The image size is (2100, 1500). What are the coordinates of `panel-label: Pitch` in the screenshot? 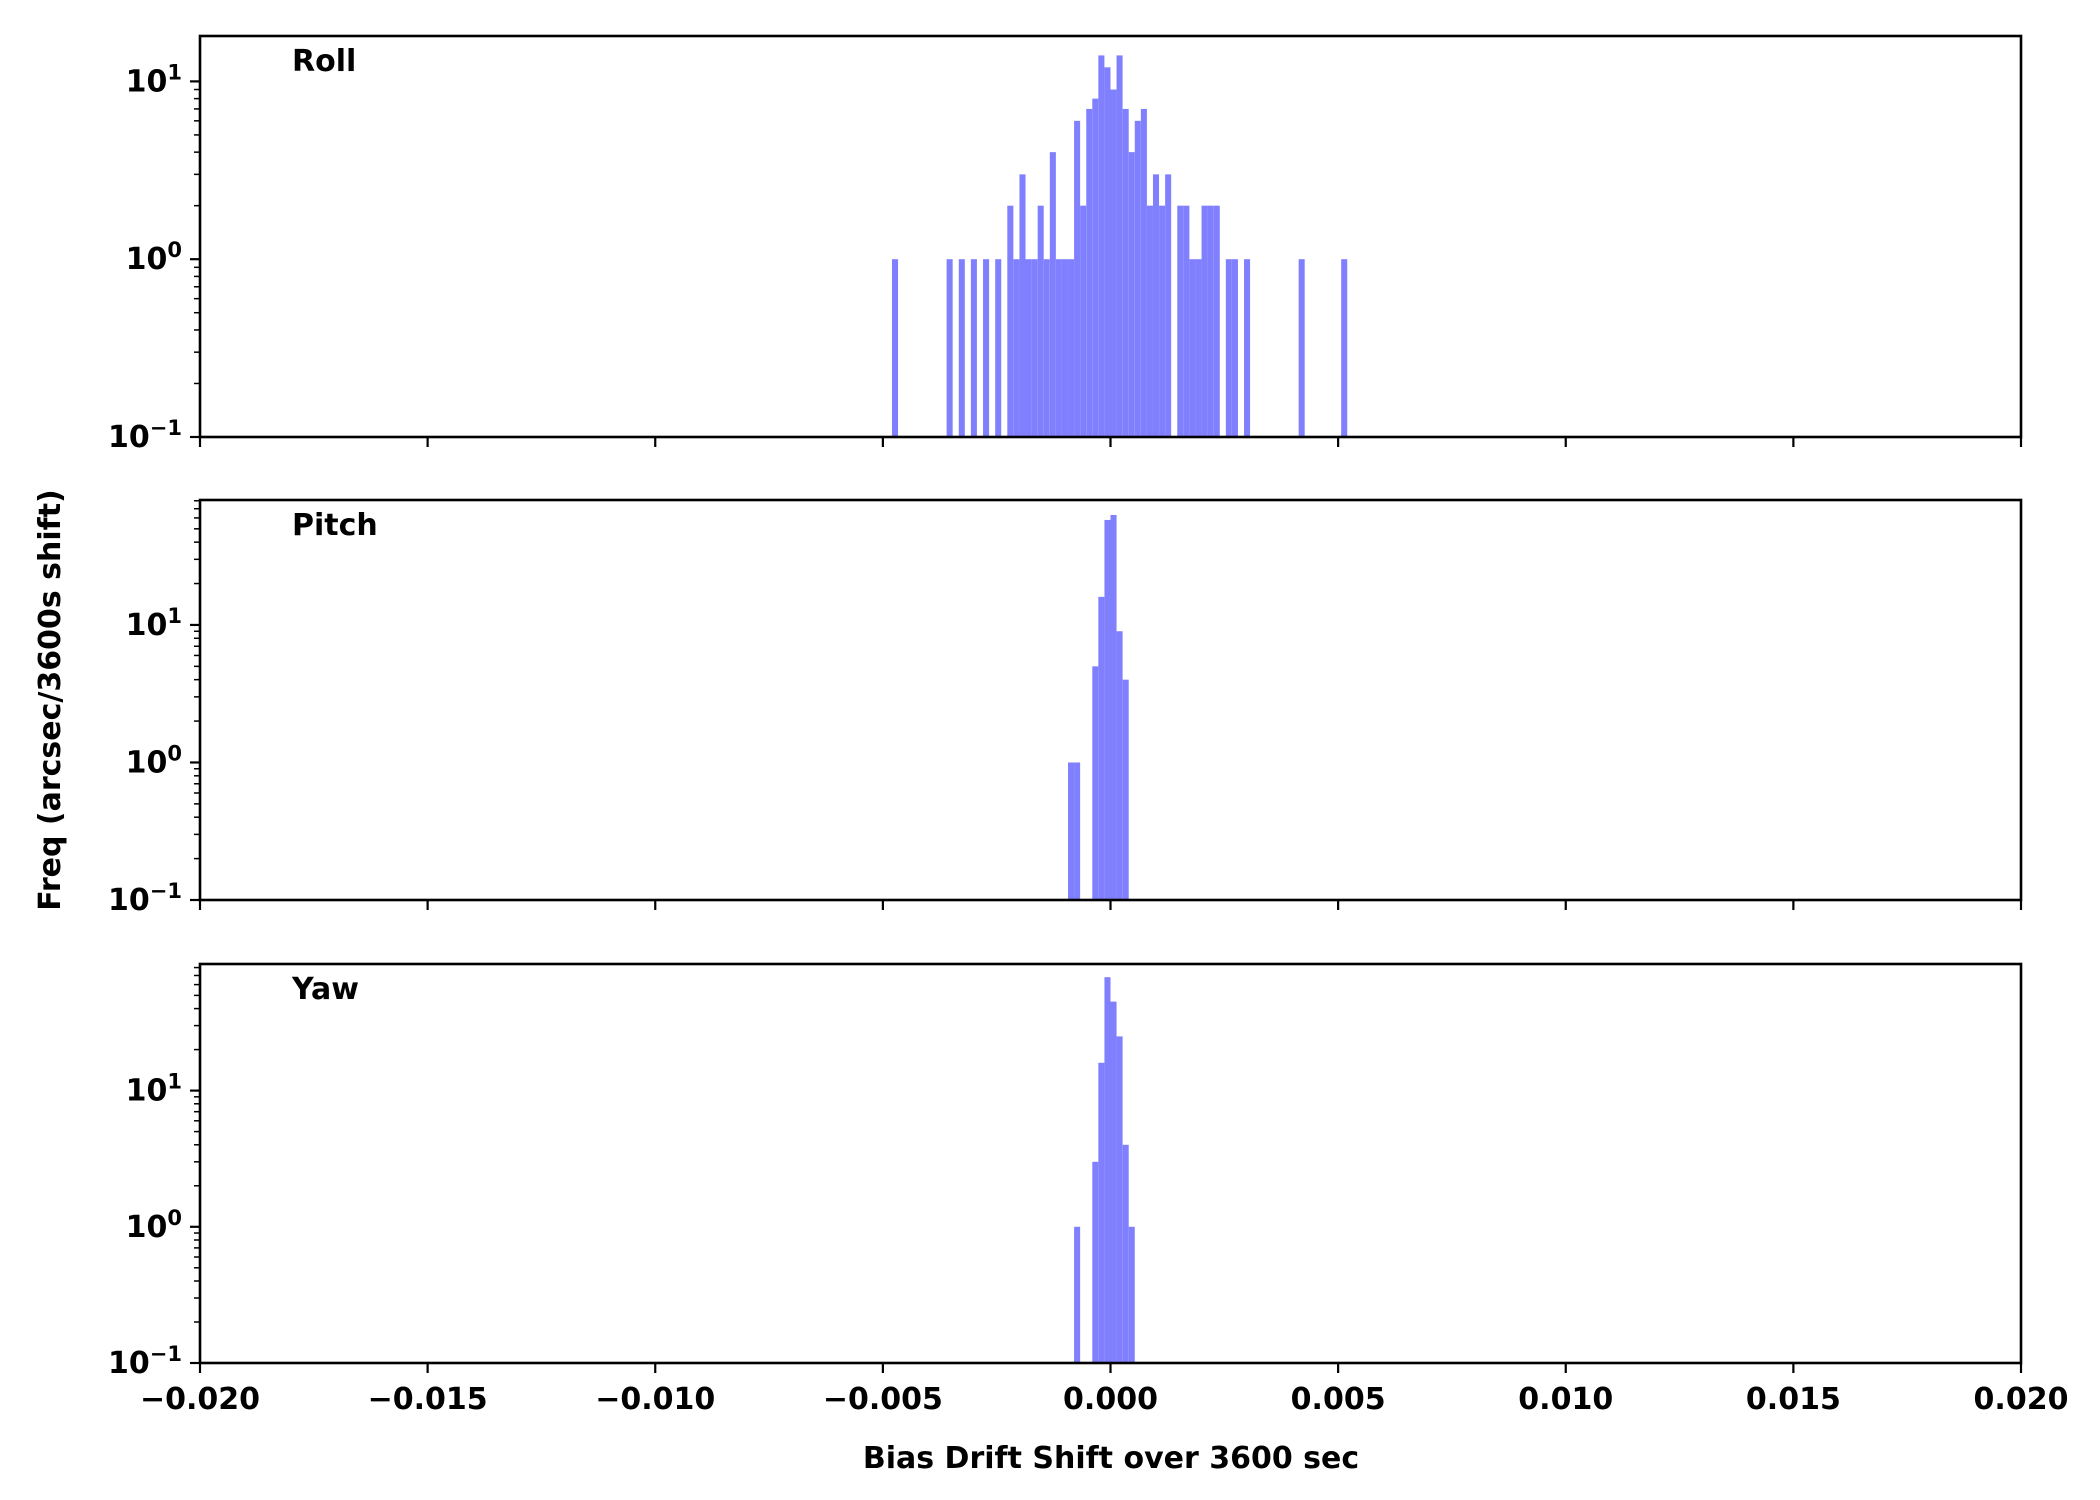 It's located at (335, 525).